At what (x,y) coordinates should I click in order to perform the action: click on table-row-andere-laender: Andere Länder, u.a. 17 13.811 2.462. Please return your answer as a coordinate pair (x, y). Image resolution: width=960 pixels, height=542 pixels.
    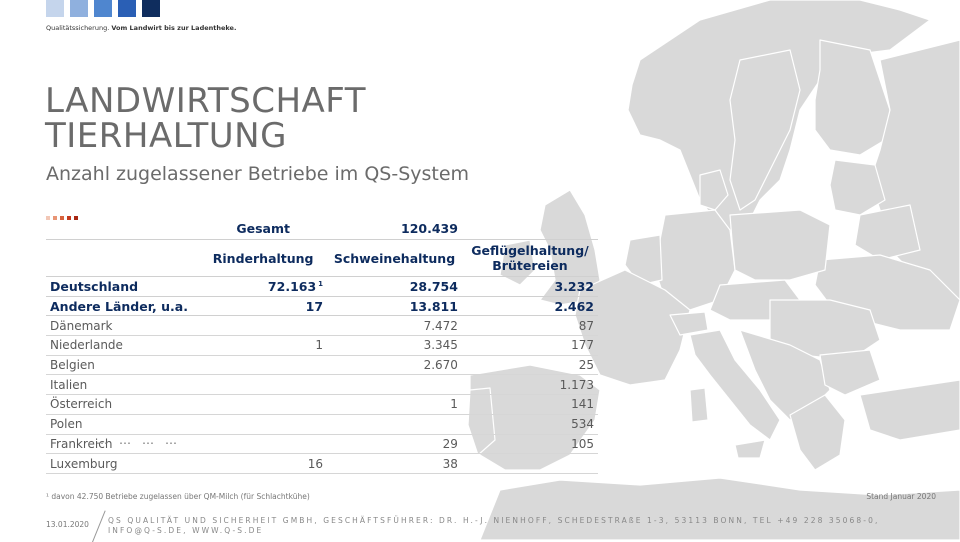
    Looking at the image, I should click on (322, 306).